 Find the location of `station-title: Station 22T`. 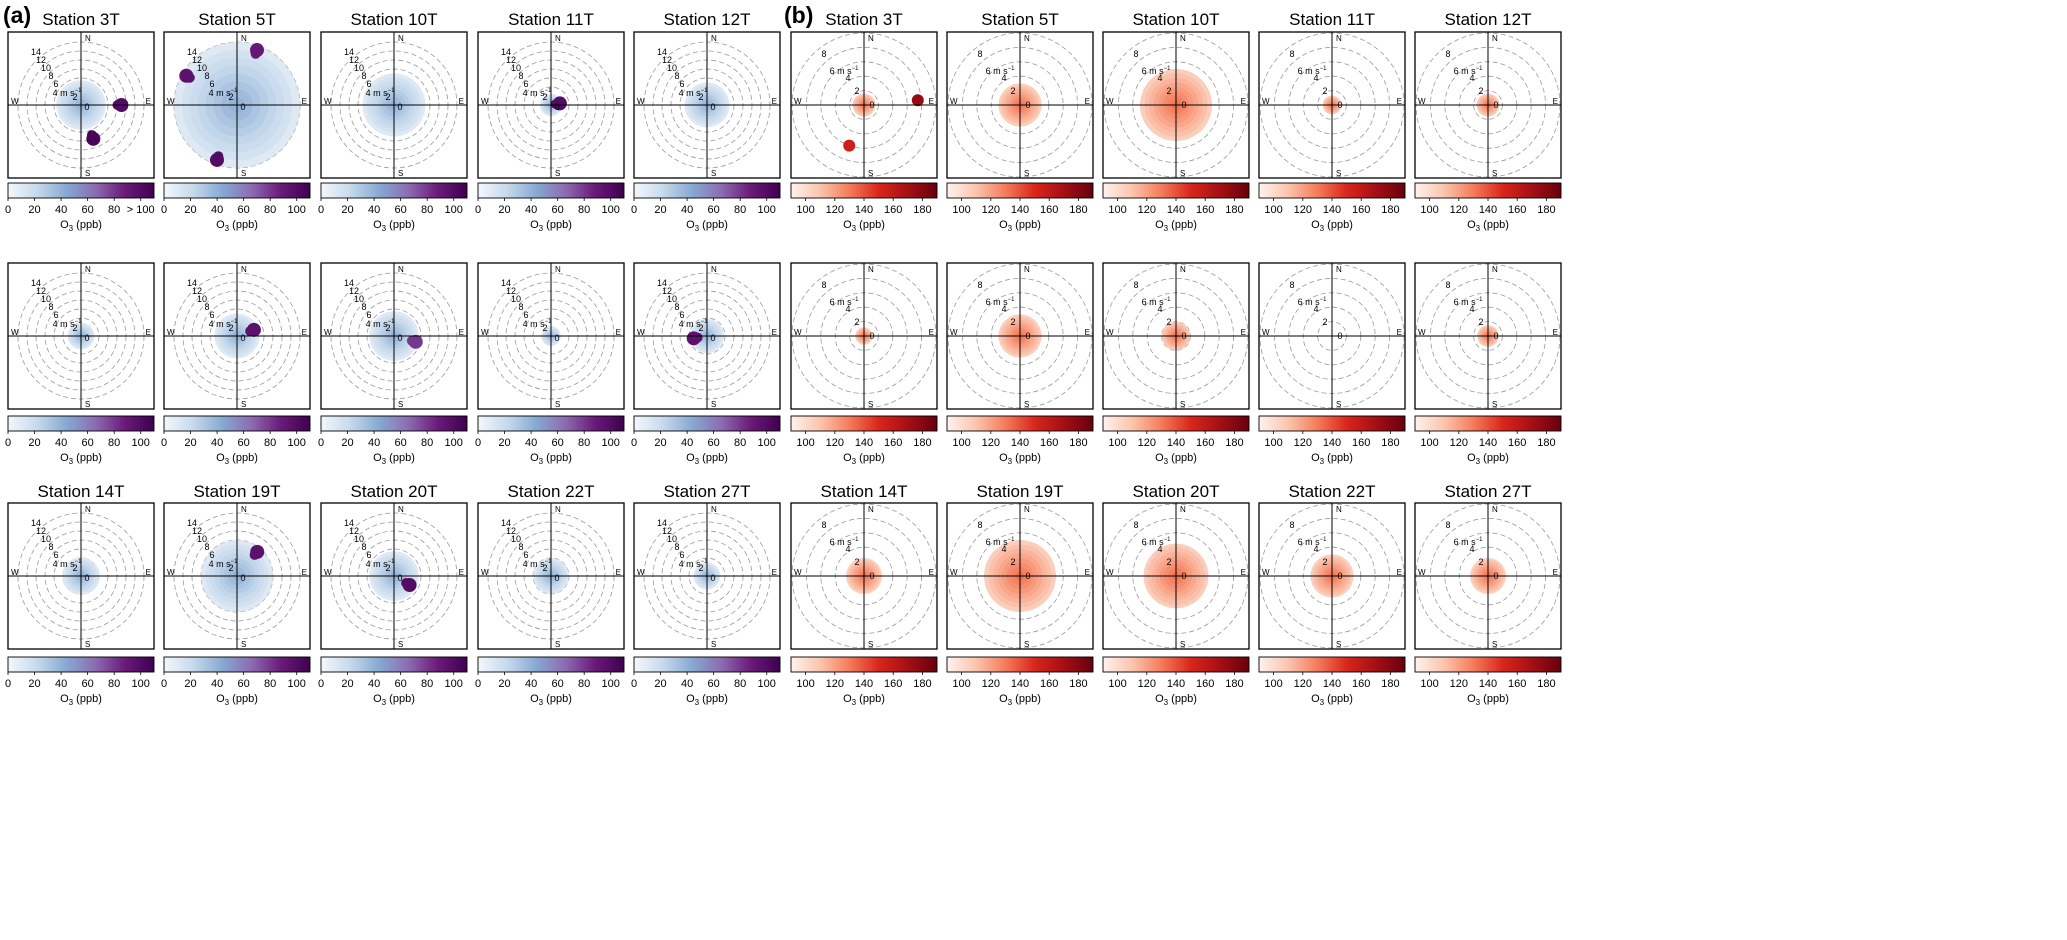

station-title: Station 22T is located at coordinates (551, 491).